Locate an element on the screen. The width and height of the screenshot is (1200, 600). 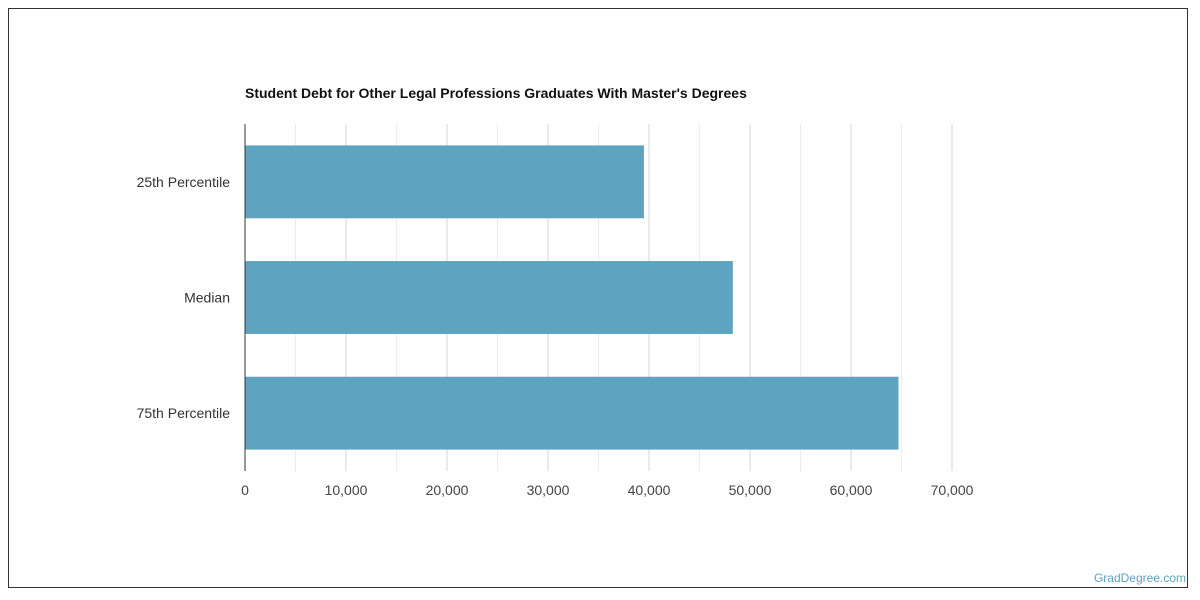
x-tick-label: 10,000 is located at coordinates (346, 490).